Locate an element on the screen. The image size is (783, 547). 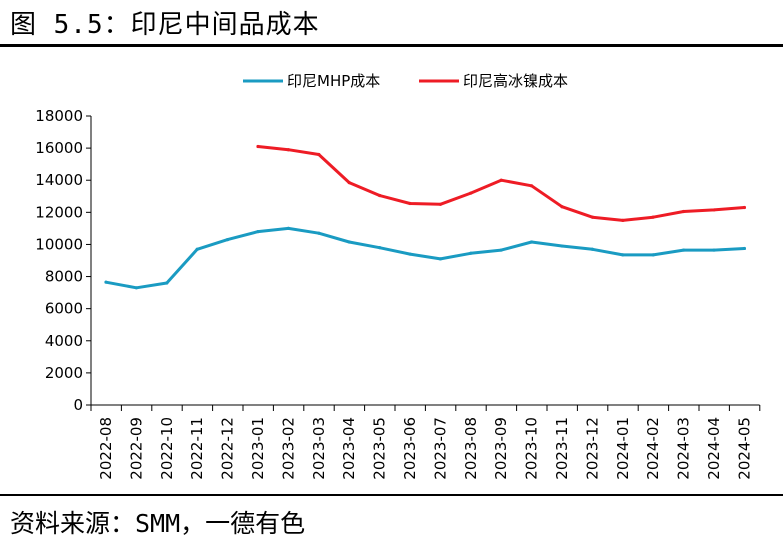
y-tick-label: 8000 is located at coordinates (64, 277).